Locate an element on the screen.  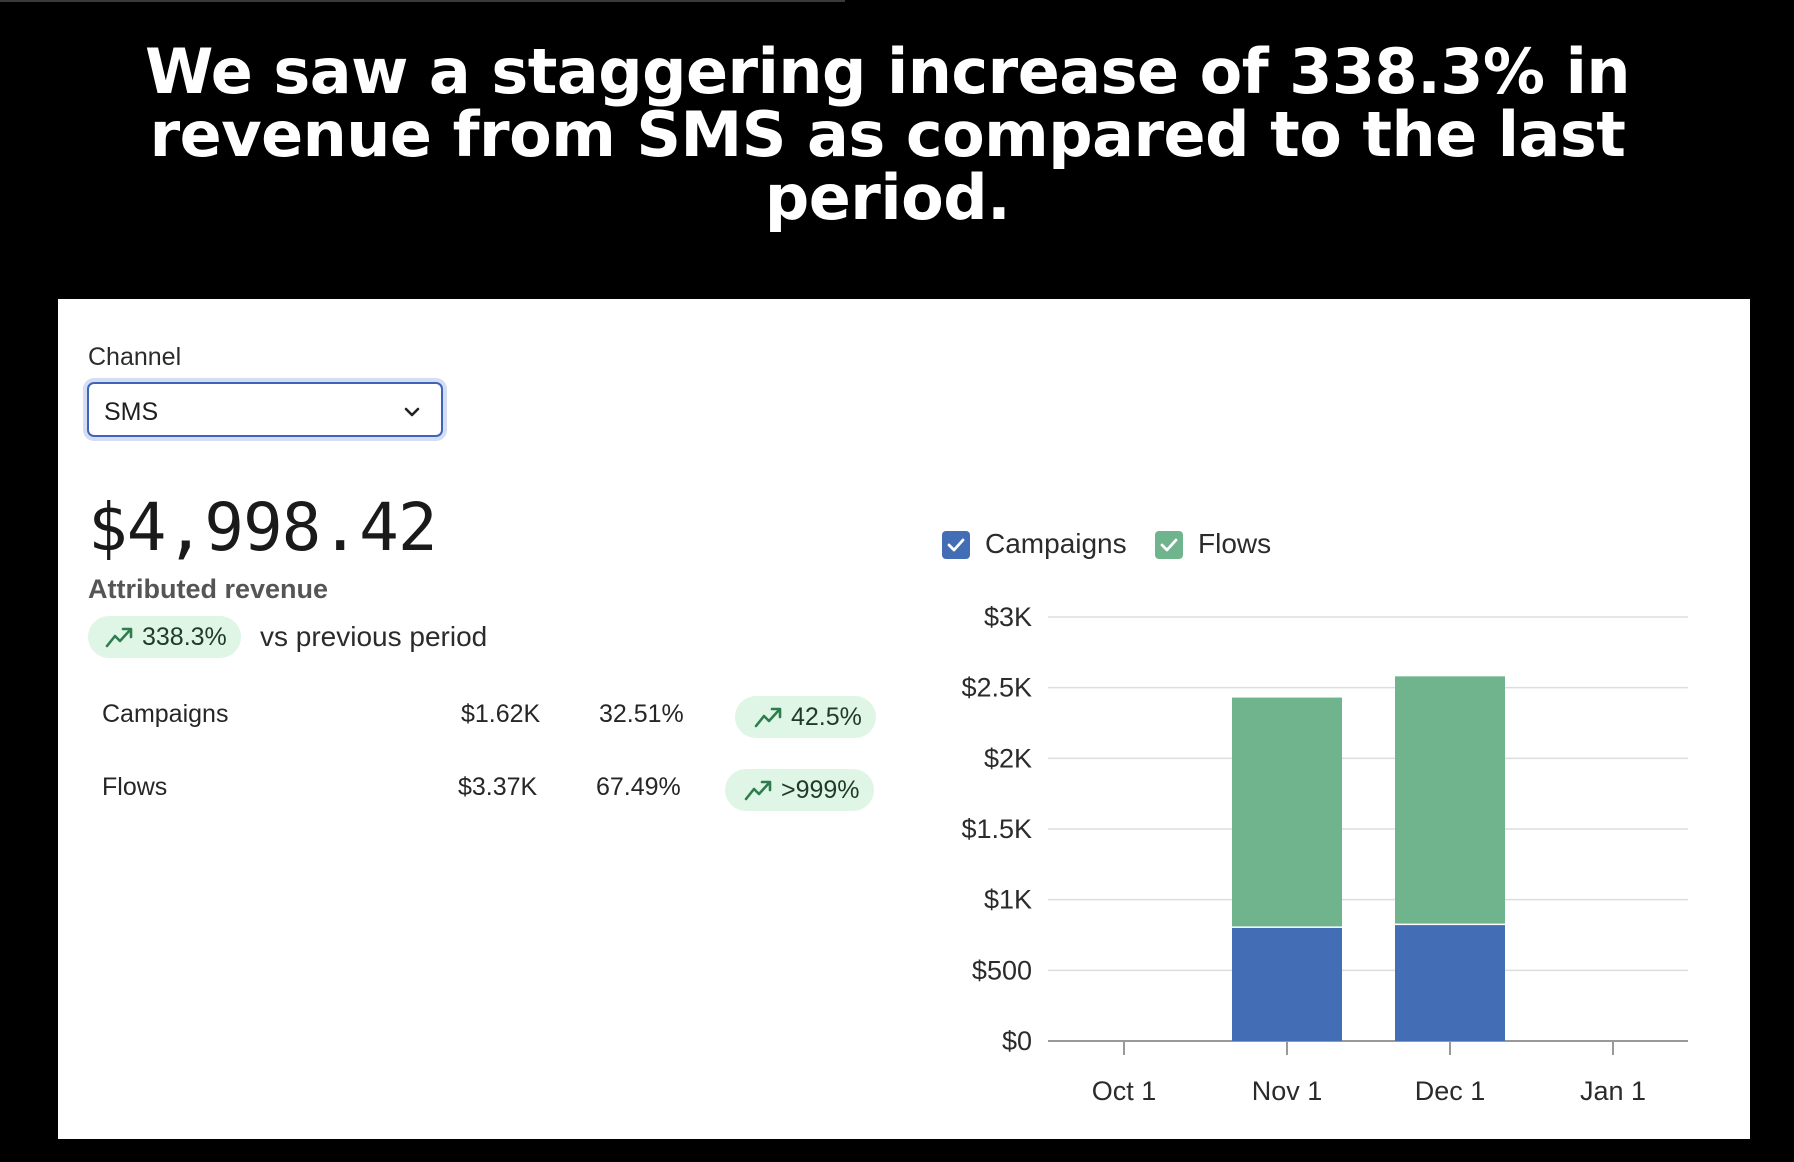
breakdown-value: $3.37K is located at coordinates (498, 787).